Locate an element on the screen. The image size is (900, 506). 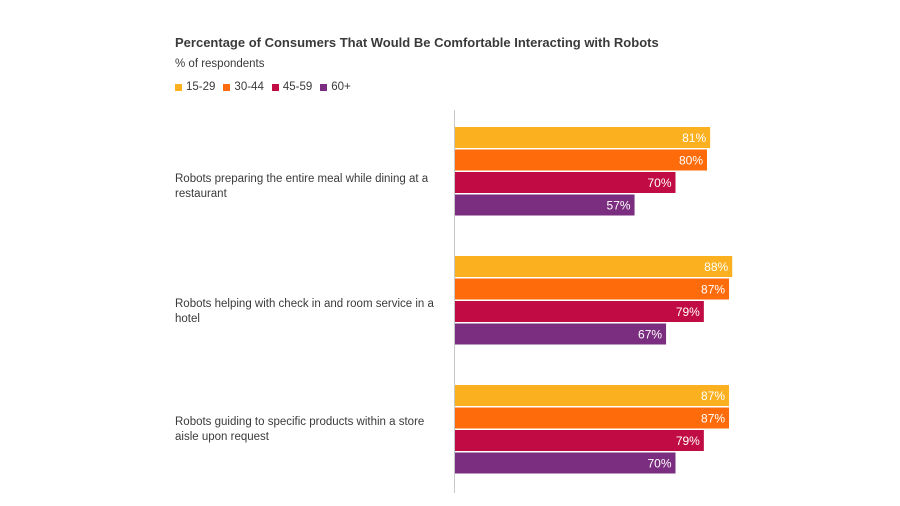
bar-label-restaurant-60-plus: 57% is located at coordinates (619, 206).